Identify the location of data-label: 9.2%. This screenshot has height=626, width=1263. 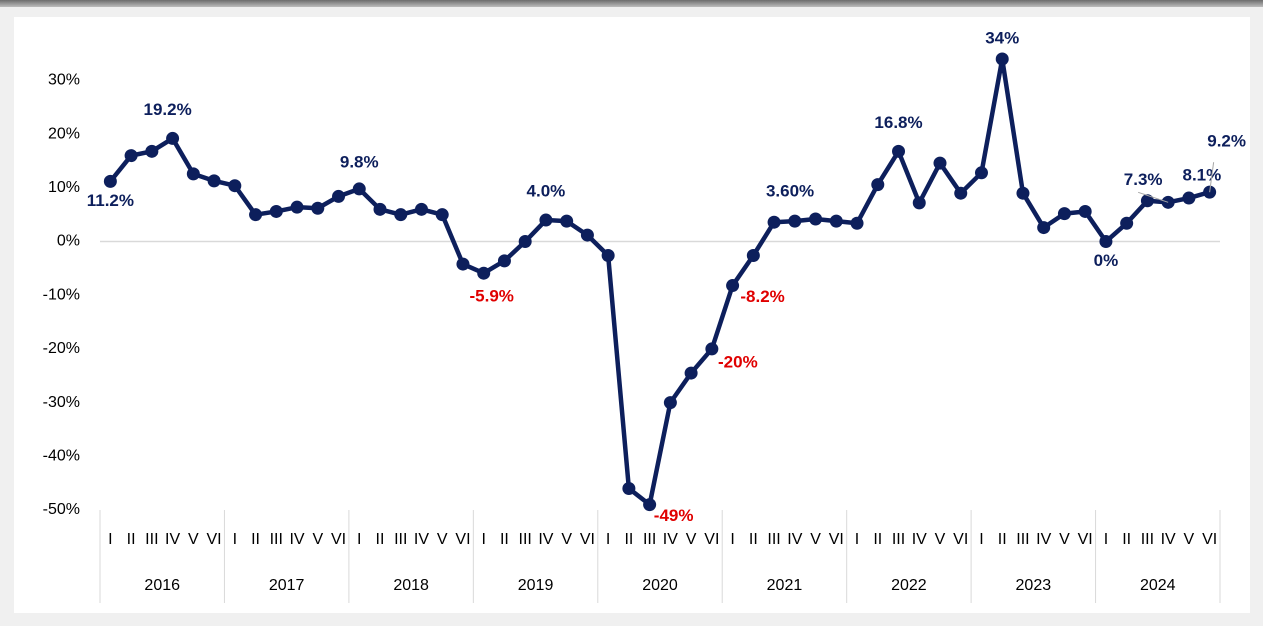
(1226, 141).